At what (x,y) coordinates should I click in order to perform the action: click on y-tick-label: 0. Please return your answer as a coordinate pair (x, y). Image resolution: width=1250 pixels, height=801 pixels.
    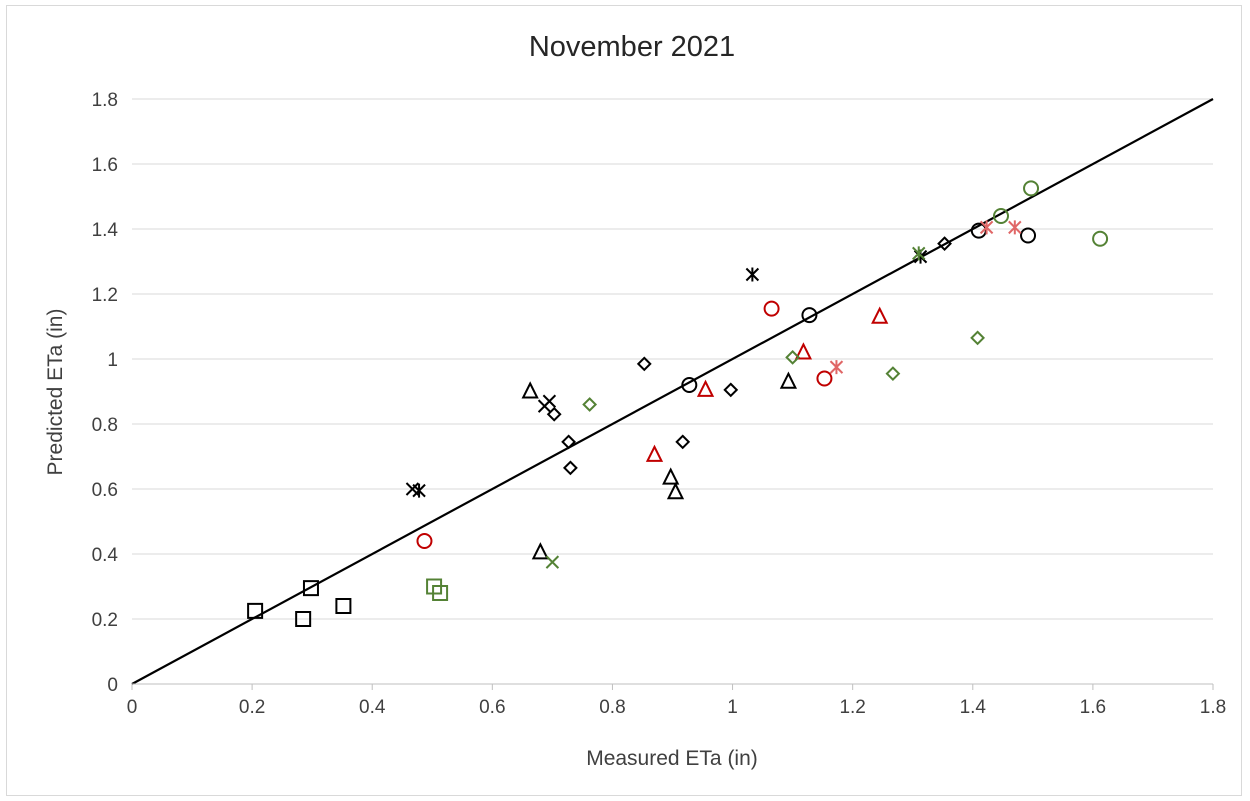
    Looking at the image, I should click on (112, 685).